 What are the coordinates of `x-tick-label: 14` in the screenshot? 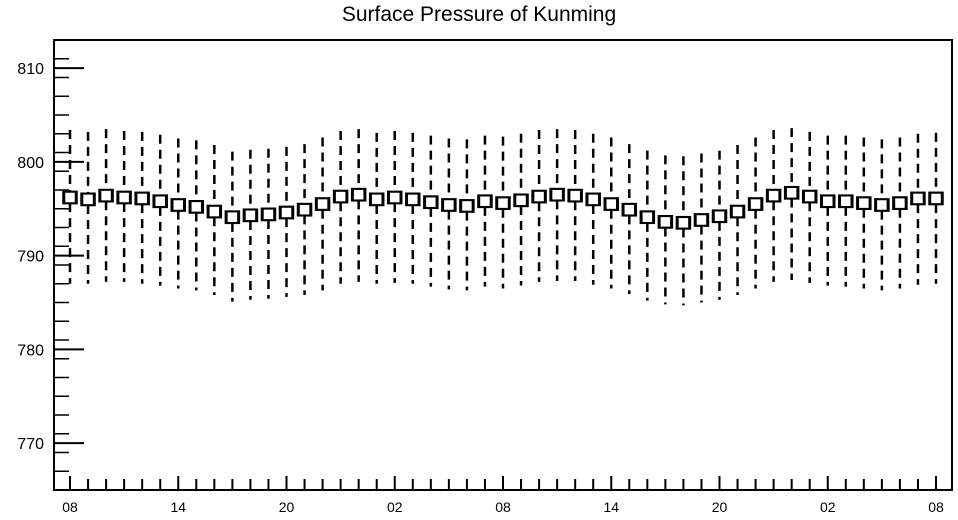 It's located at (178, 507).